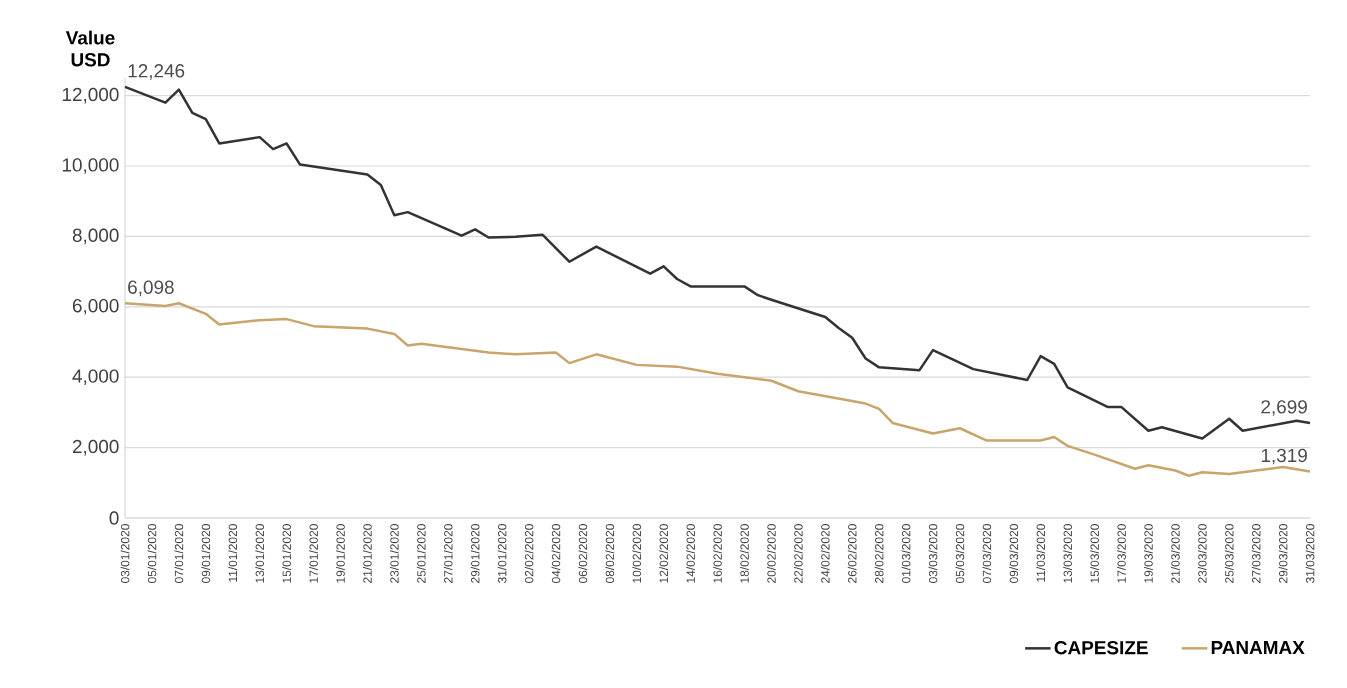 Image resolution: width=1347 pixels, height=688 pixels. I want to click on x-tick-label: 04/02/2020, so click(556, 554).